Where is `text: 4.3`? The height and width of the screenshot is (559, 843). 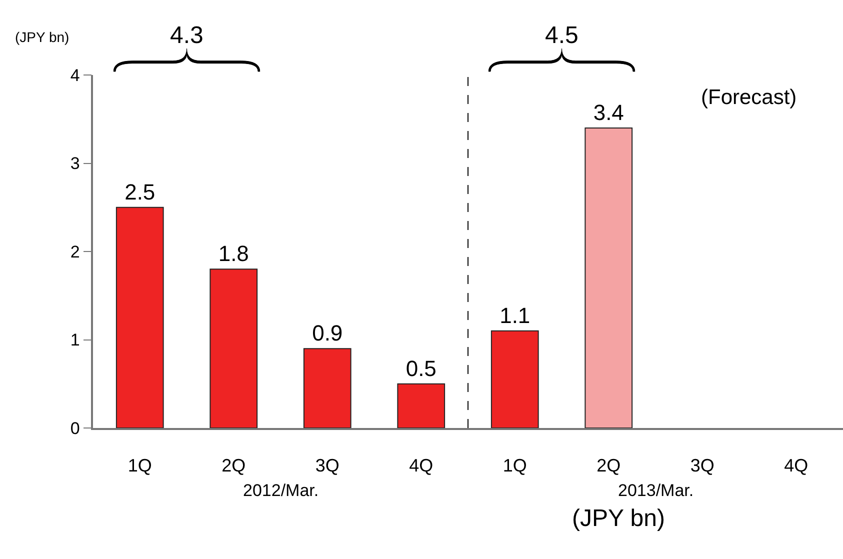
text: 4.3 is located at coordinates (187, 35).